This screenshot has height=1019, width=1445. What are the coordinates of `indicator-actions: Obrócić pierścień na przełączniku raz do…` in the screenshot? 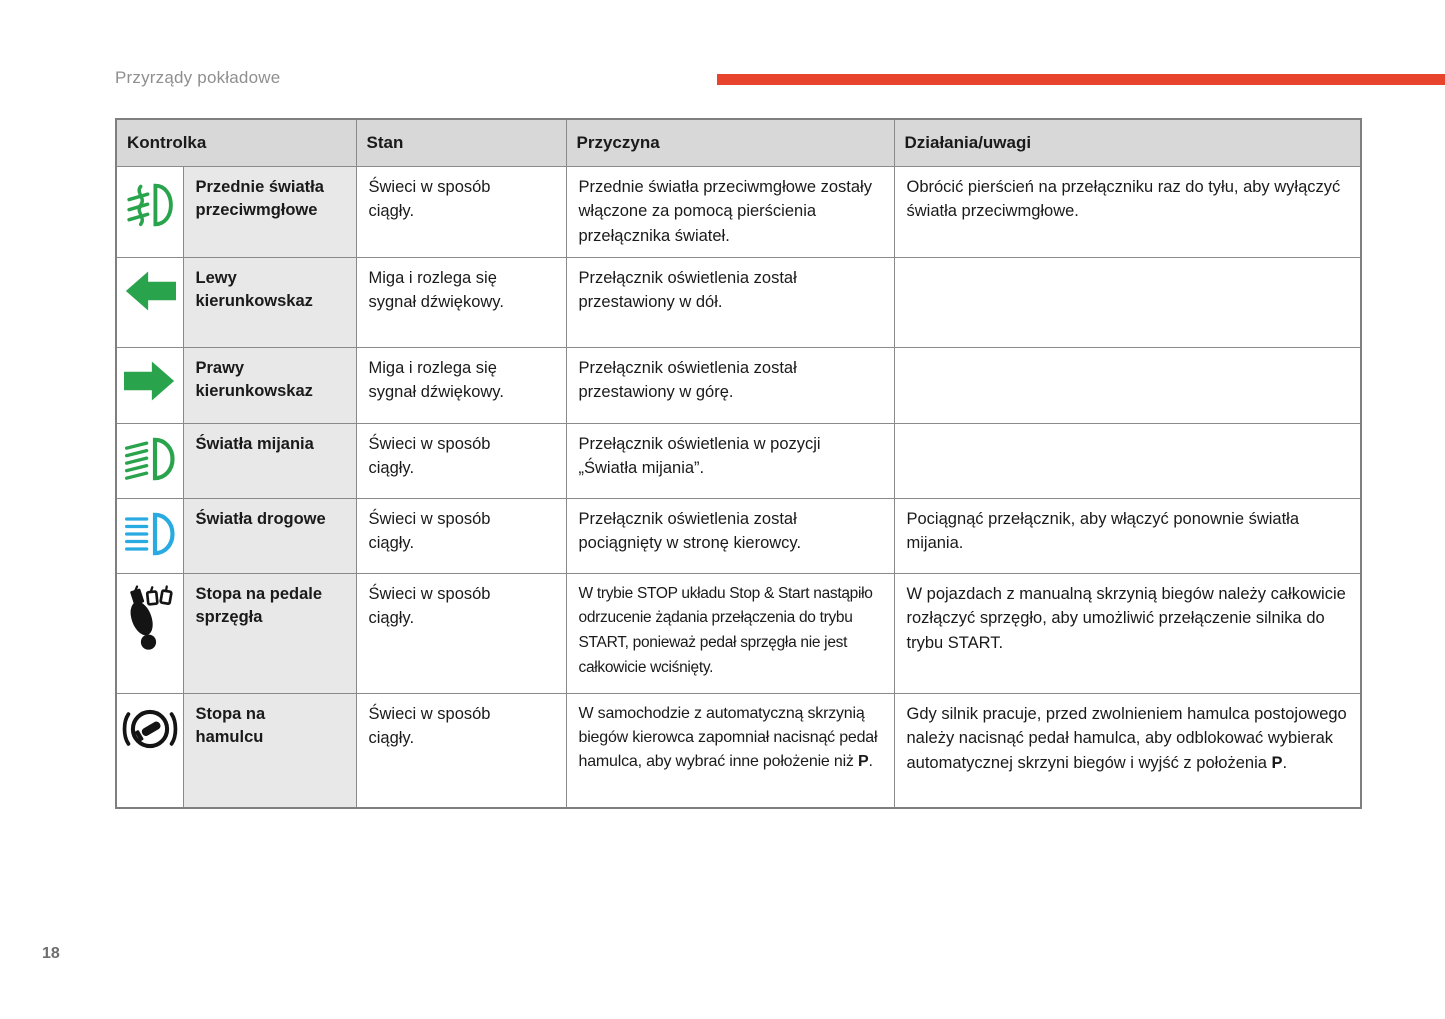 It's located at (1127, 211).